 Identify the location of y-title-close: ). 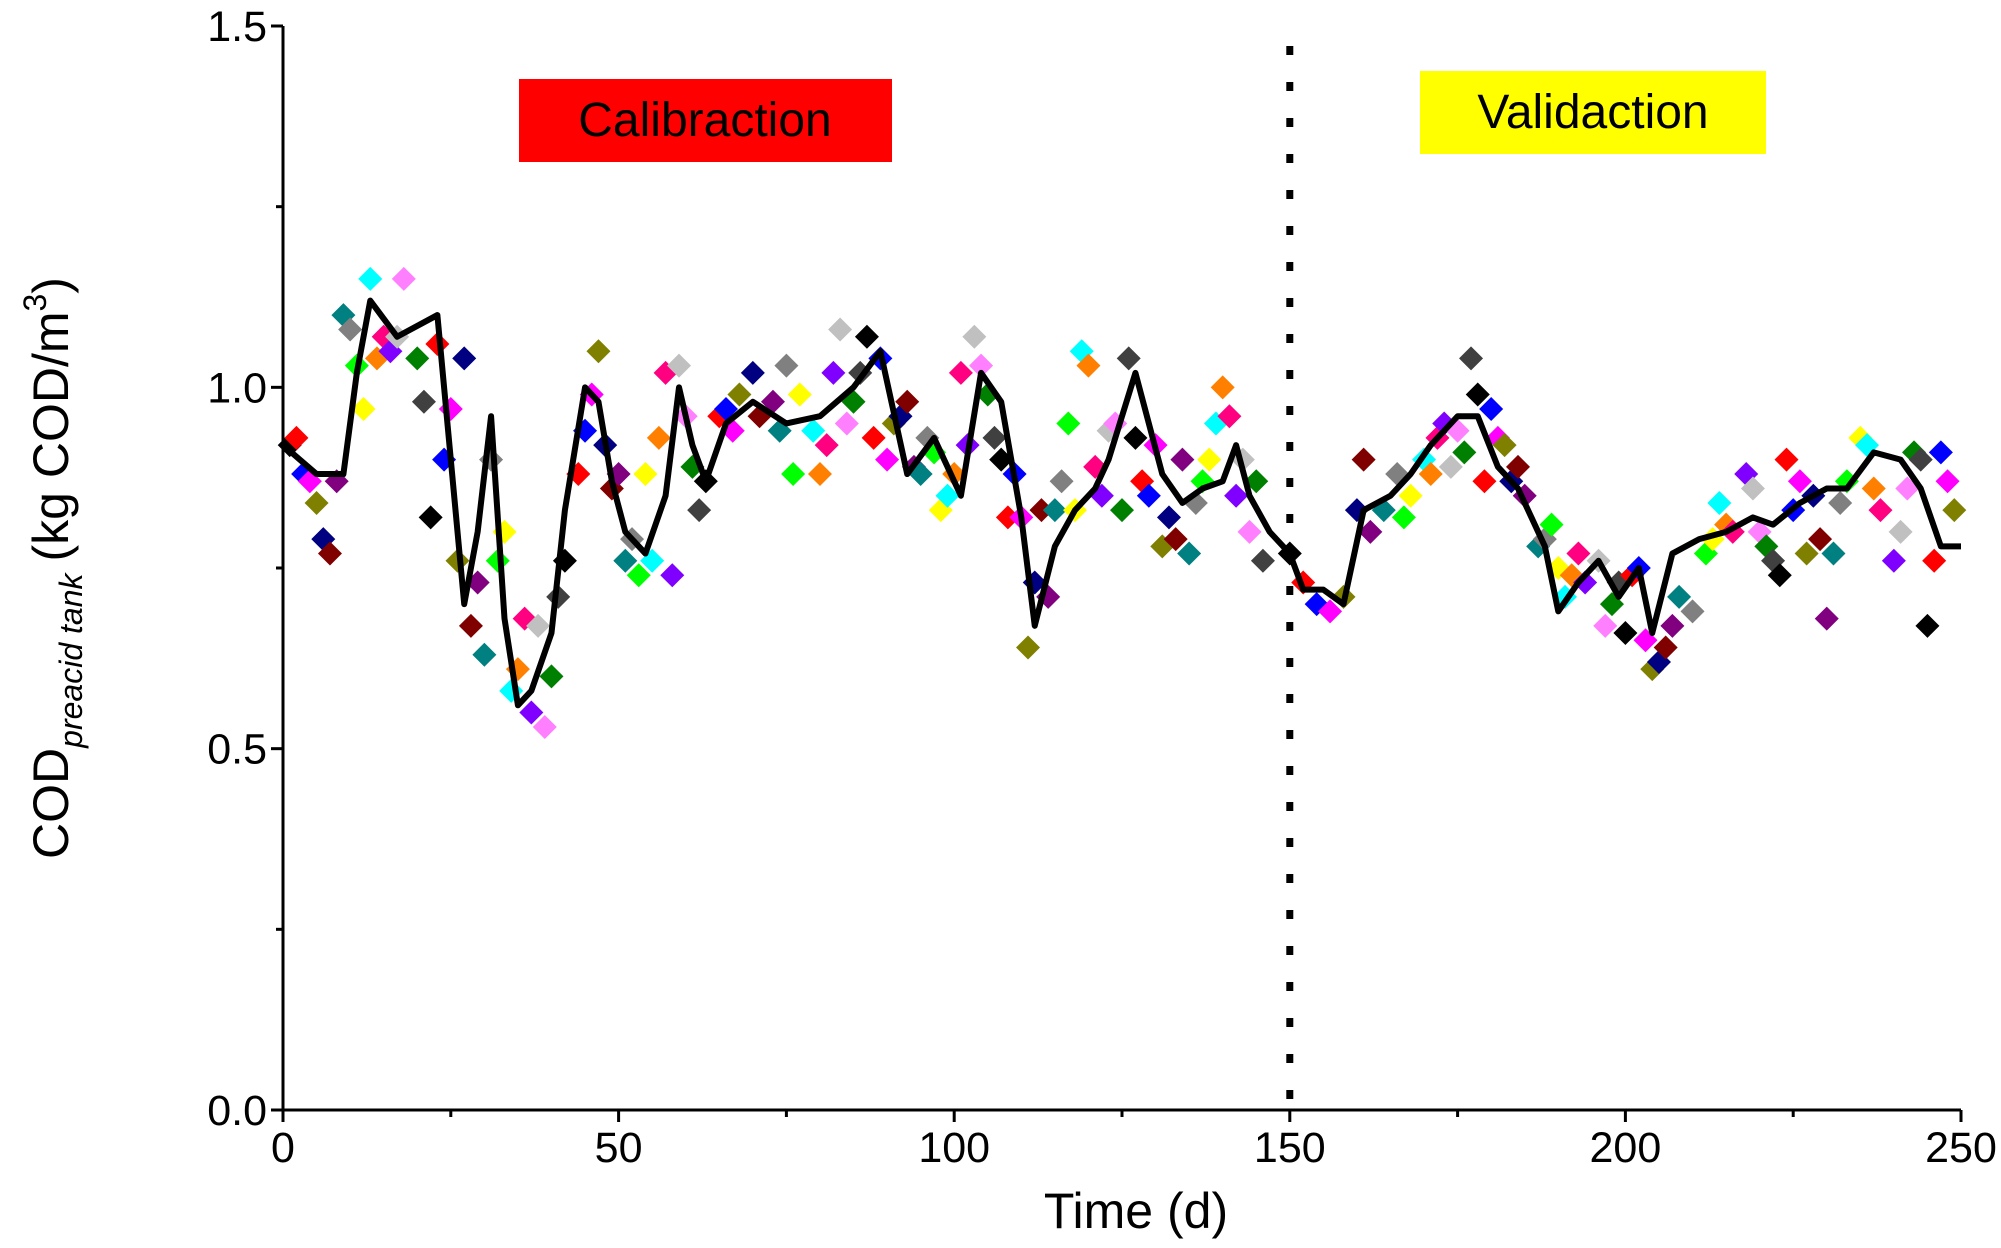
(51, 285).